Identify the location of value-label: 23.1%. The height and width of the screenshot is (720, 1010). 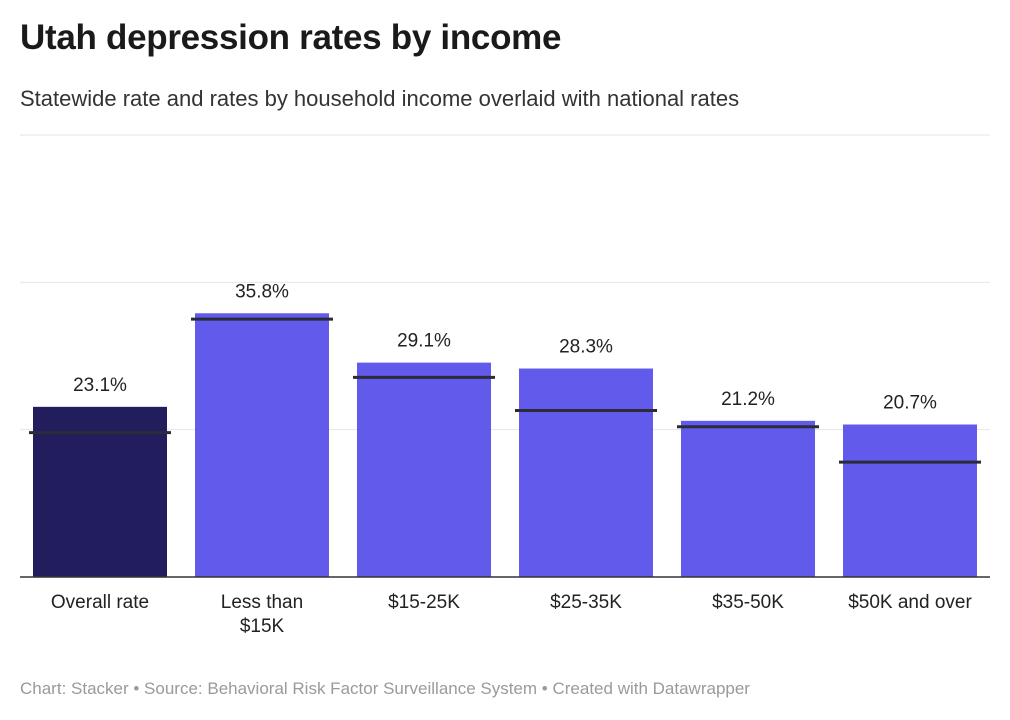
(100, 385).